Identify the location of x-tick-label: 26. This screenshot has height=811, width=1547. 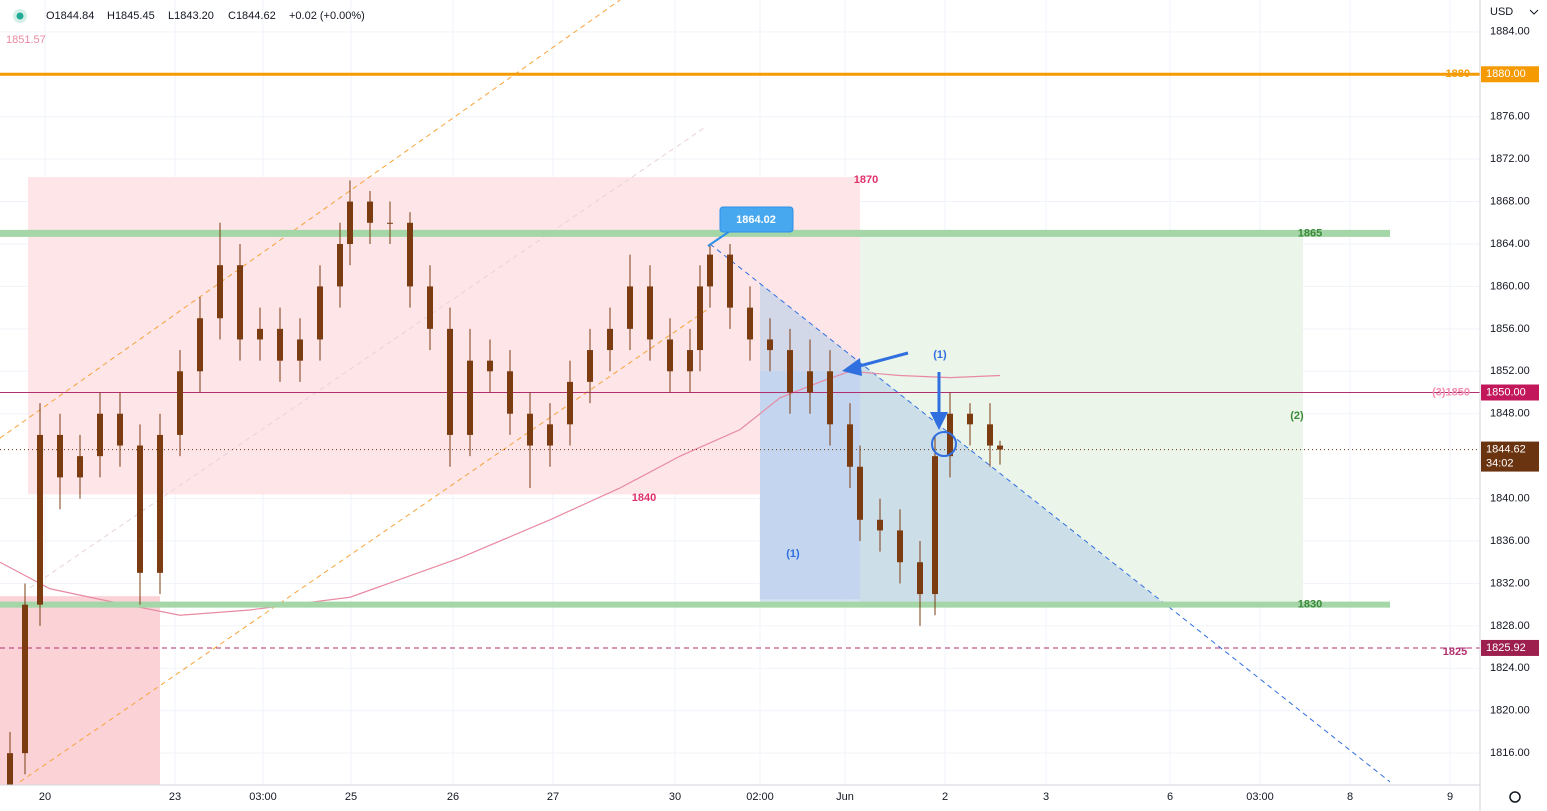
(453, 797).